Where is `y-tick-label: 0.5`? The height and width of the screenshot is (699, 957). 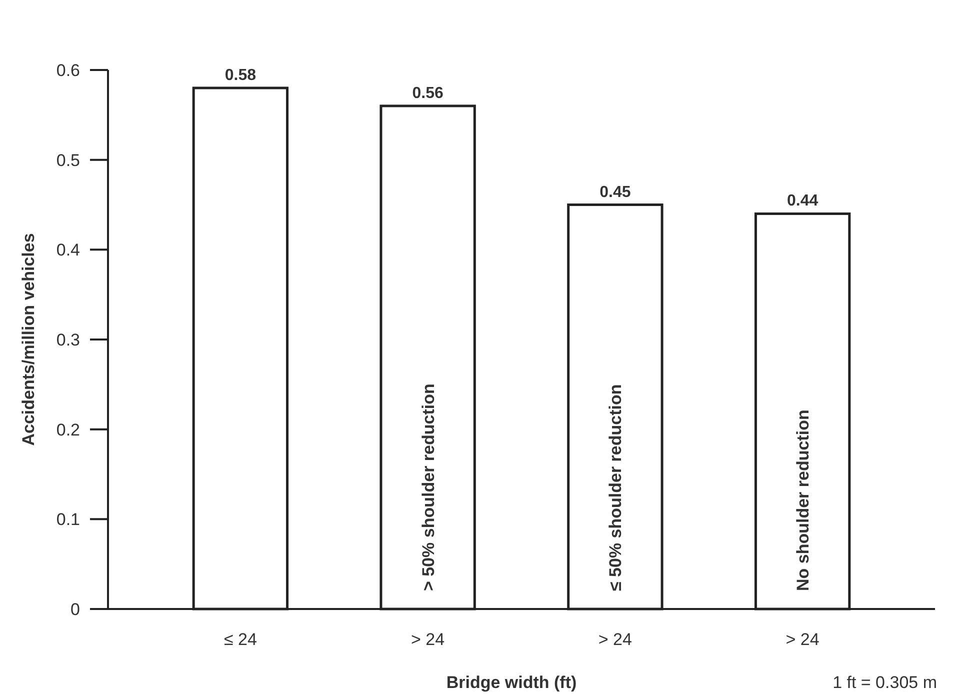 y-tick-label: 0.5 is located at coordinates (68, 160).